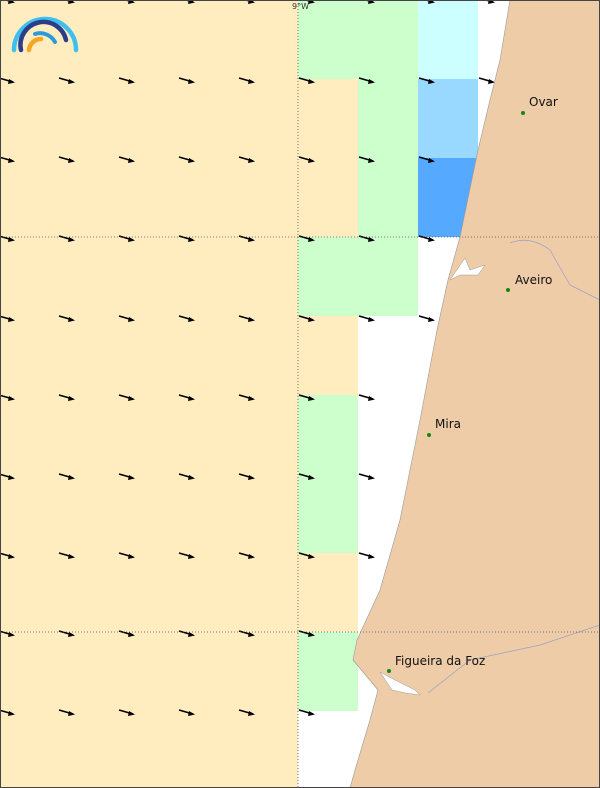 The height and width of the screenshot is (788, 600). What do you see at coordinates (300, 6) in the screenshot?
I see `longitude-label: 9°W` at bounding box center [300, 6].